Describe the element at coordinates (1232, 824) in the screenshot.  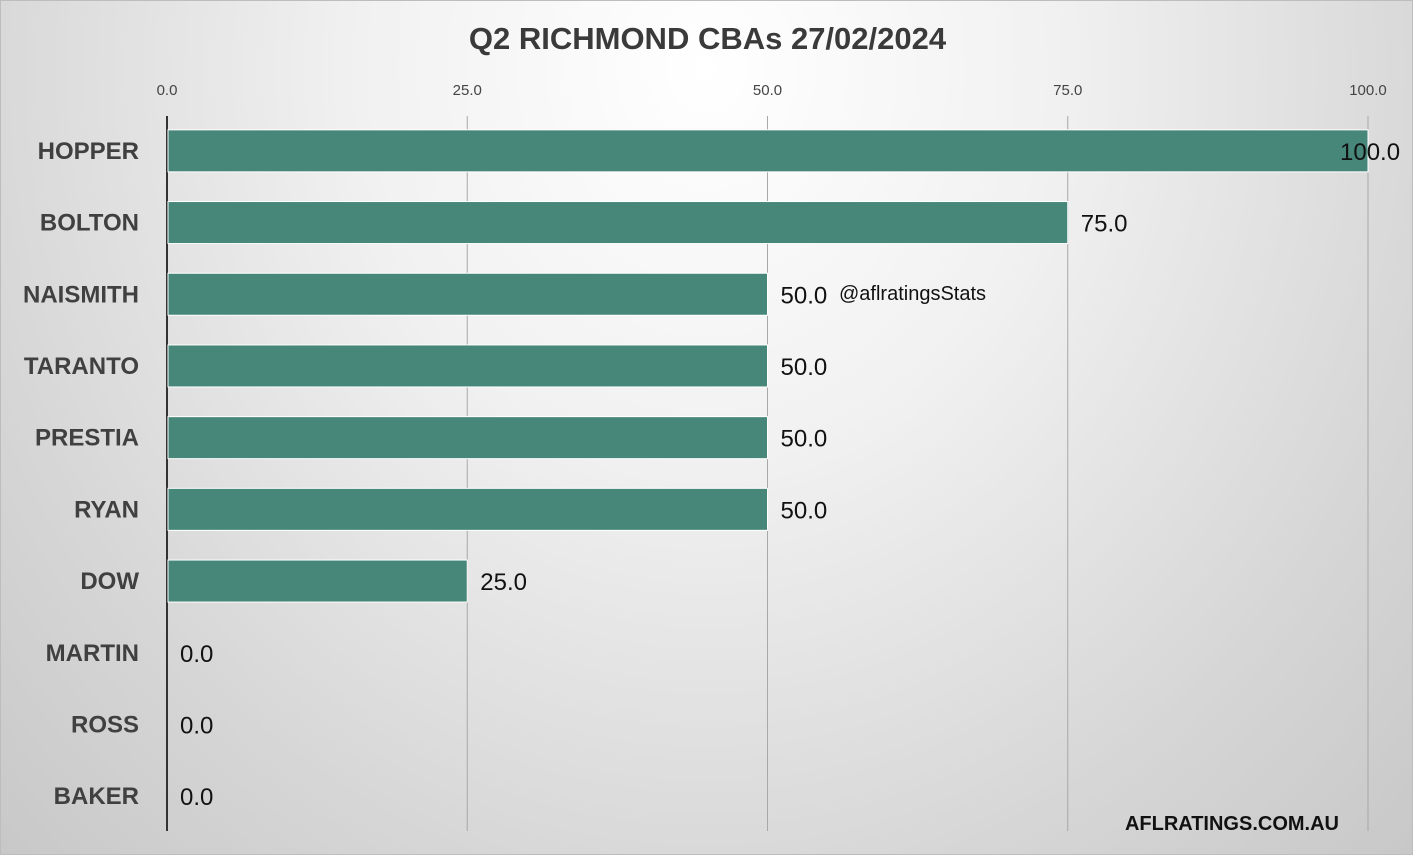
I see `footer-text: AFLRATINGS.COM.AU` at that location.